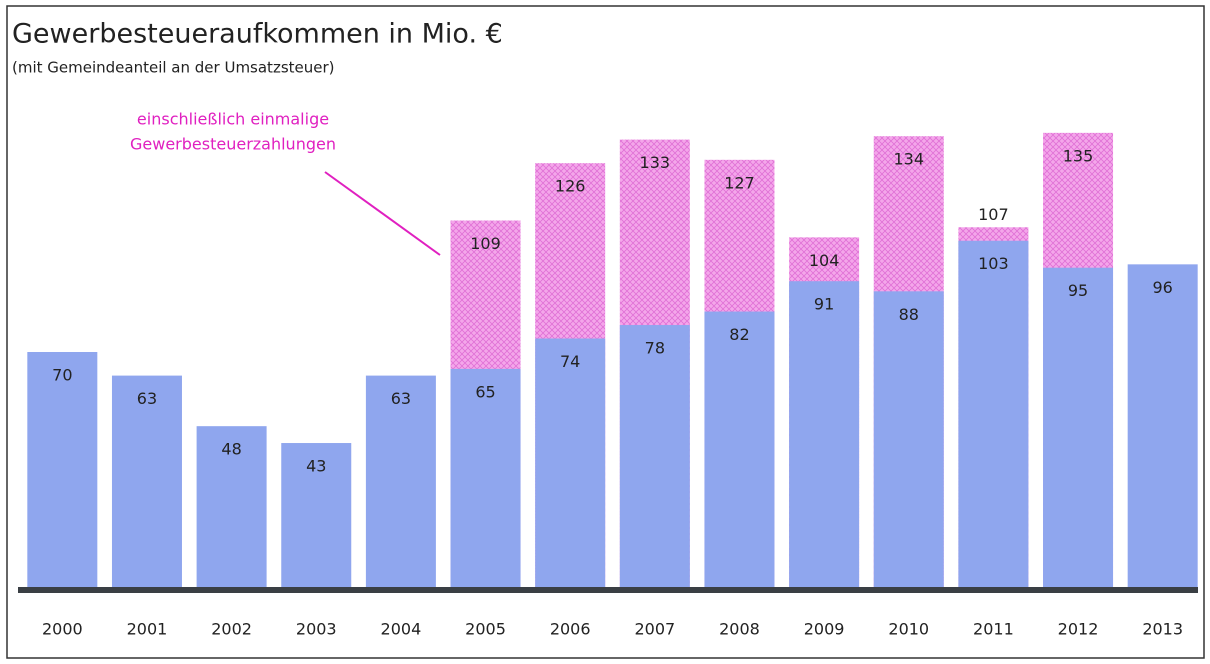 This screenshot has width=1210, height=664. Describe the element at coordinates (570, 361) in the screenshot. I see `data-label: 74` at that location.